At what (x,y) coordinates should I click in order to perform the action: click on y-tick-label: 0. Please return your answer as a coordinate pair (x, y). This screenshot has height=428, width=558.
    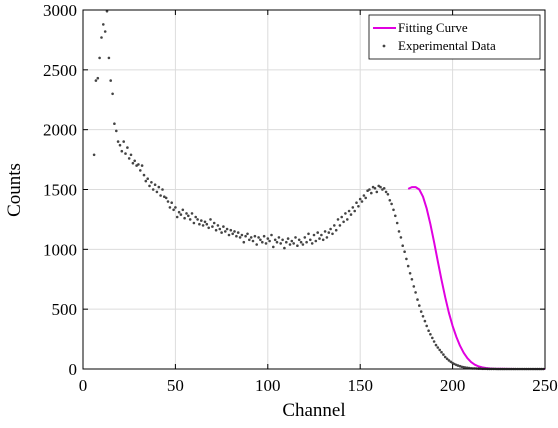
    Looking at the image, I should click on (73, 369).